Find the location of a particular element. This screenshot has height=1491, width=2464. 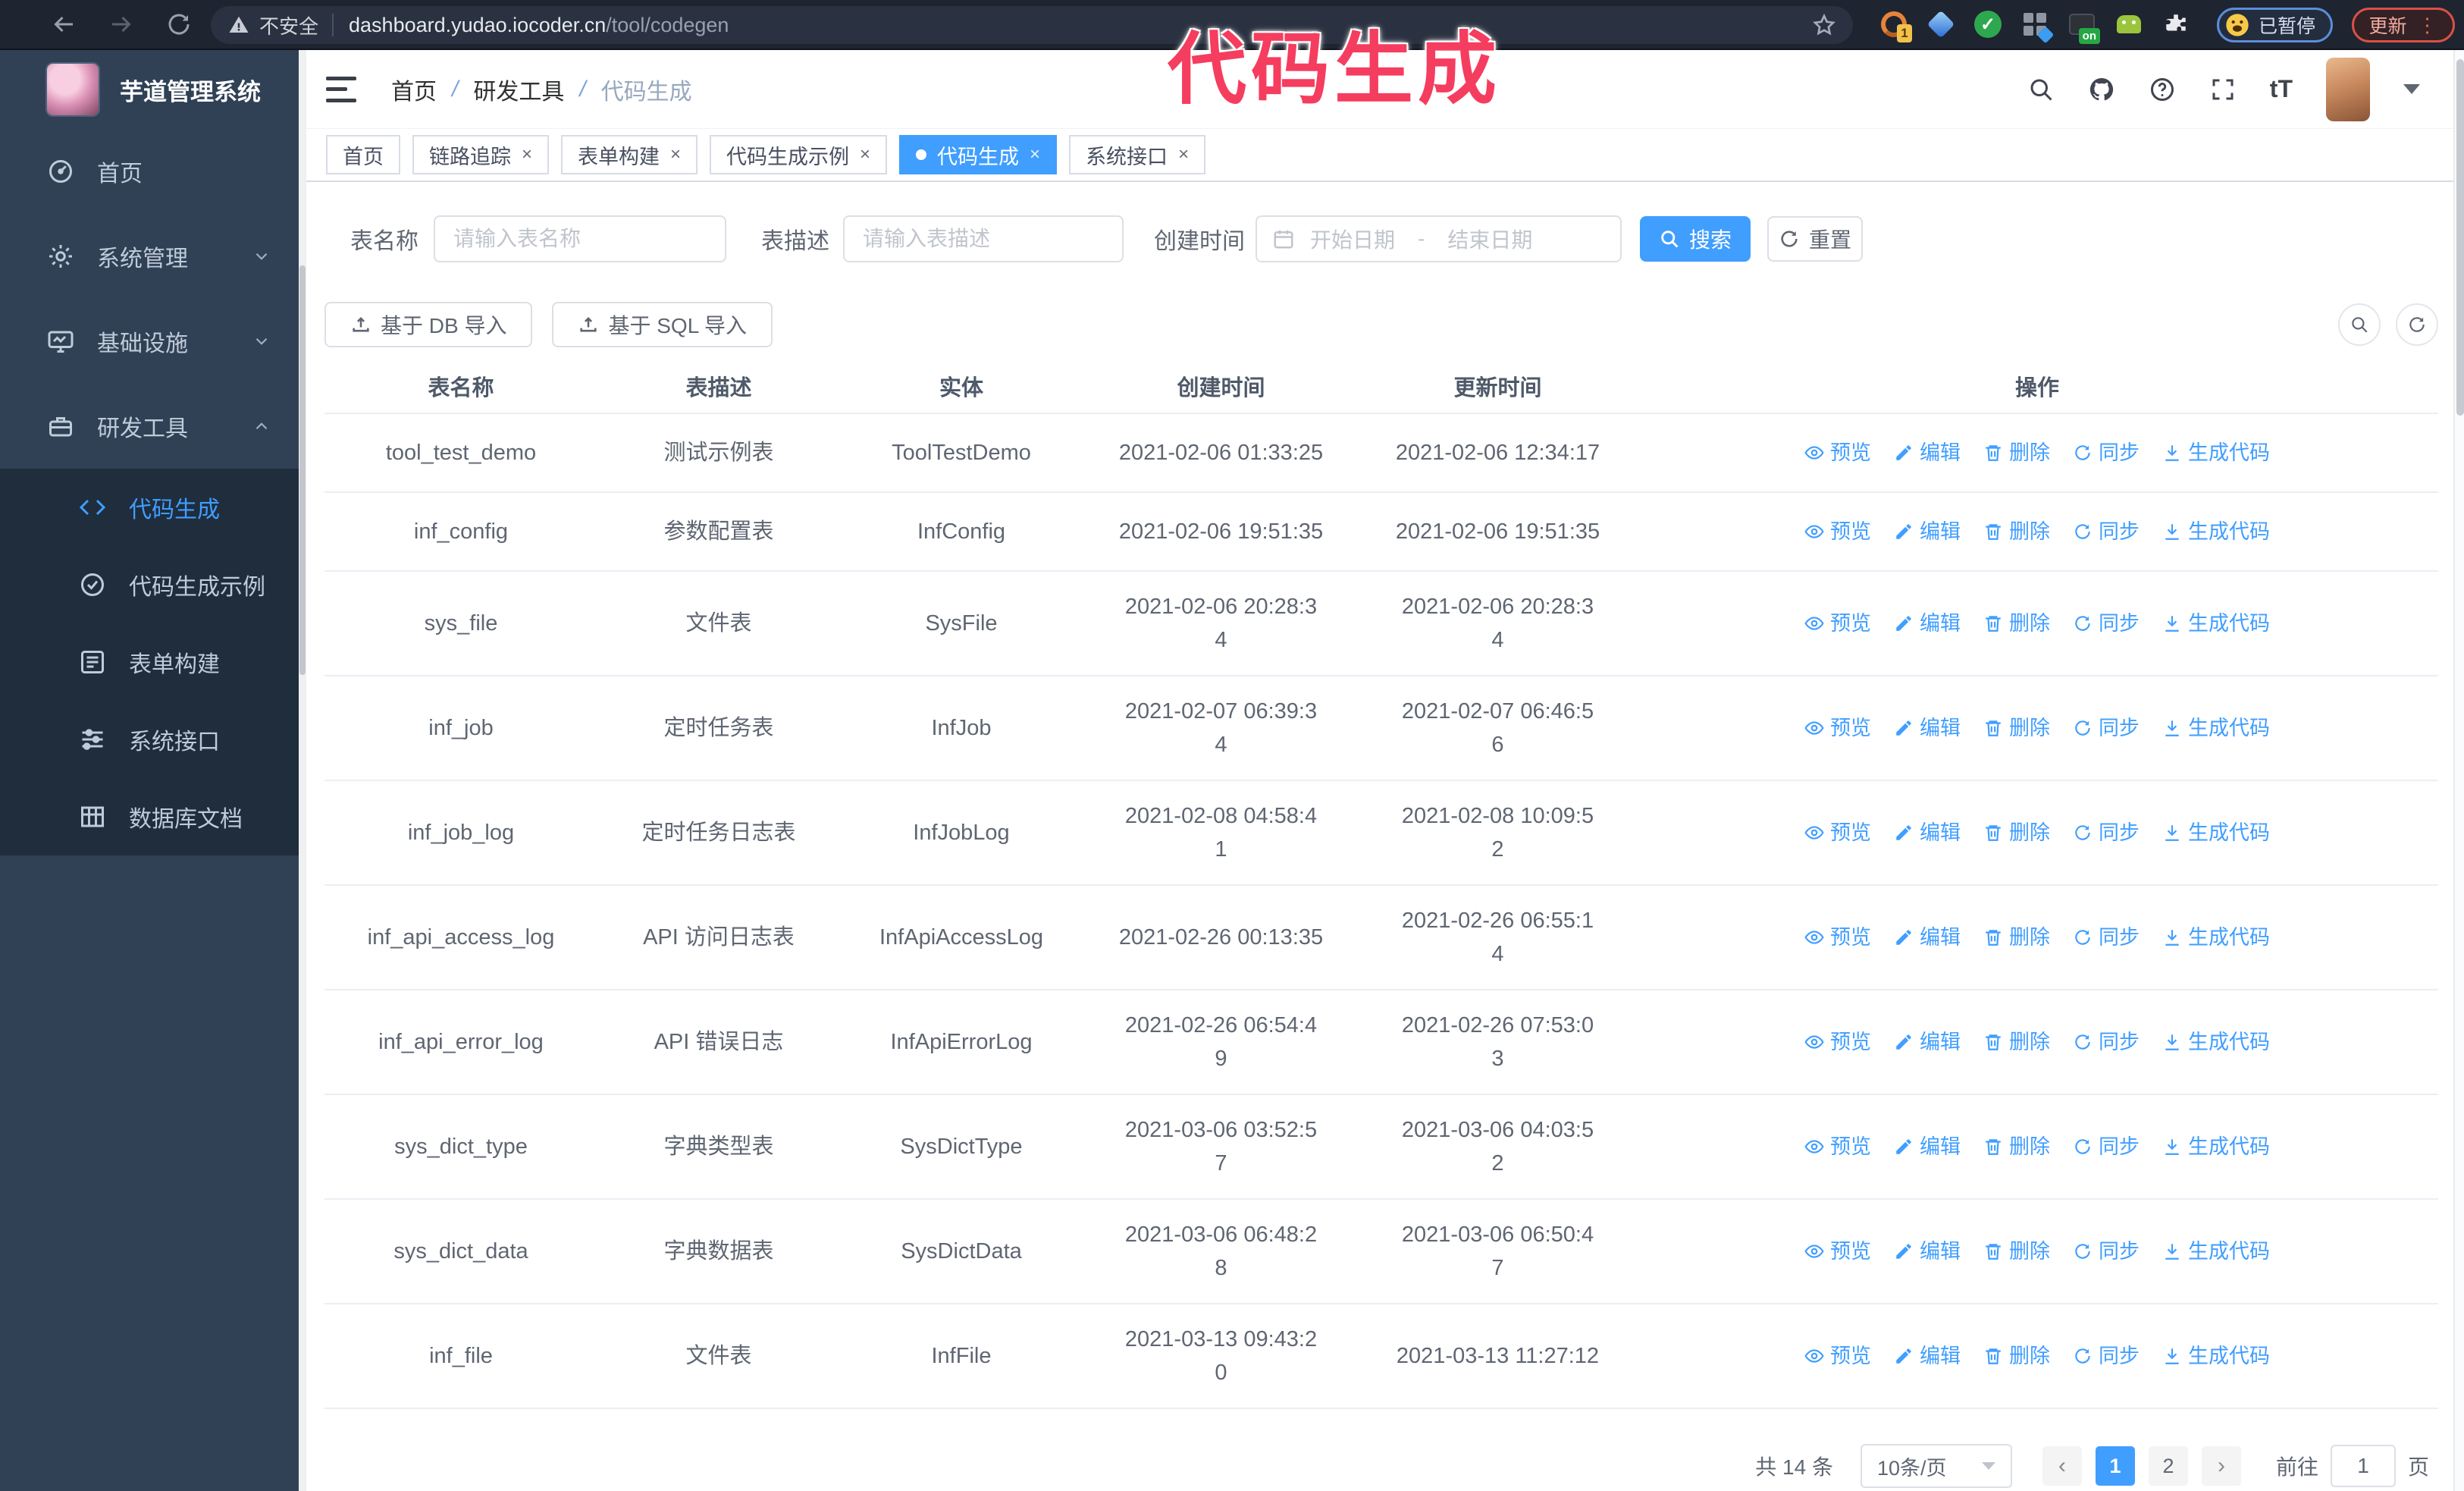

refresh-table-button is located at coordinates (2417, 324).